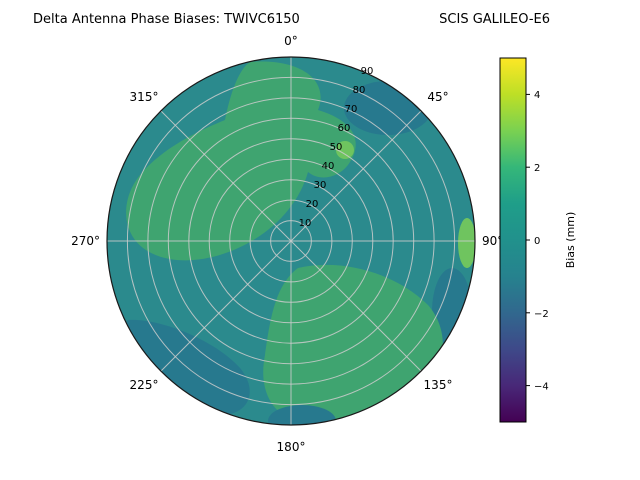  I want to click on angular-label-0: 0°, so click(291, 41).